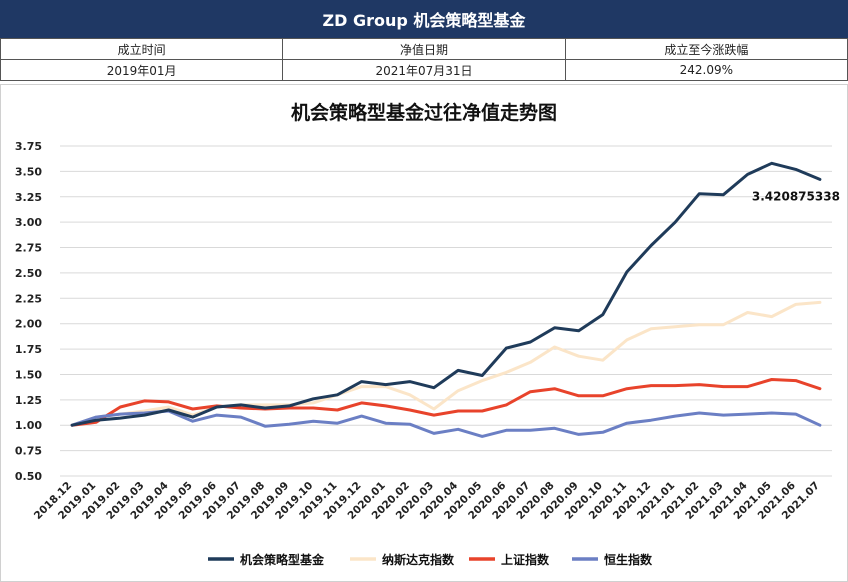 The height and width of the screenshot is (582, 848). I want to click on y-tick-label: 3.50, so click(28, 171).